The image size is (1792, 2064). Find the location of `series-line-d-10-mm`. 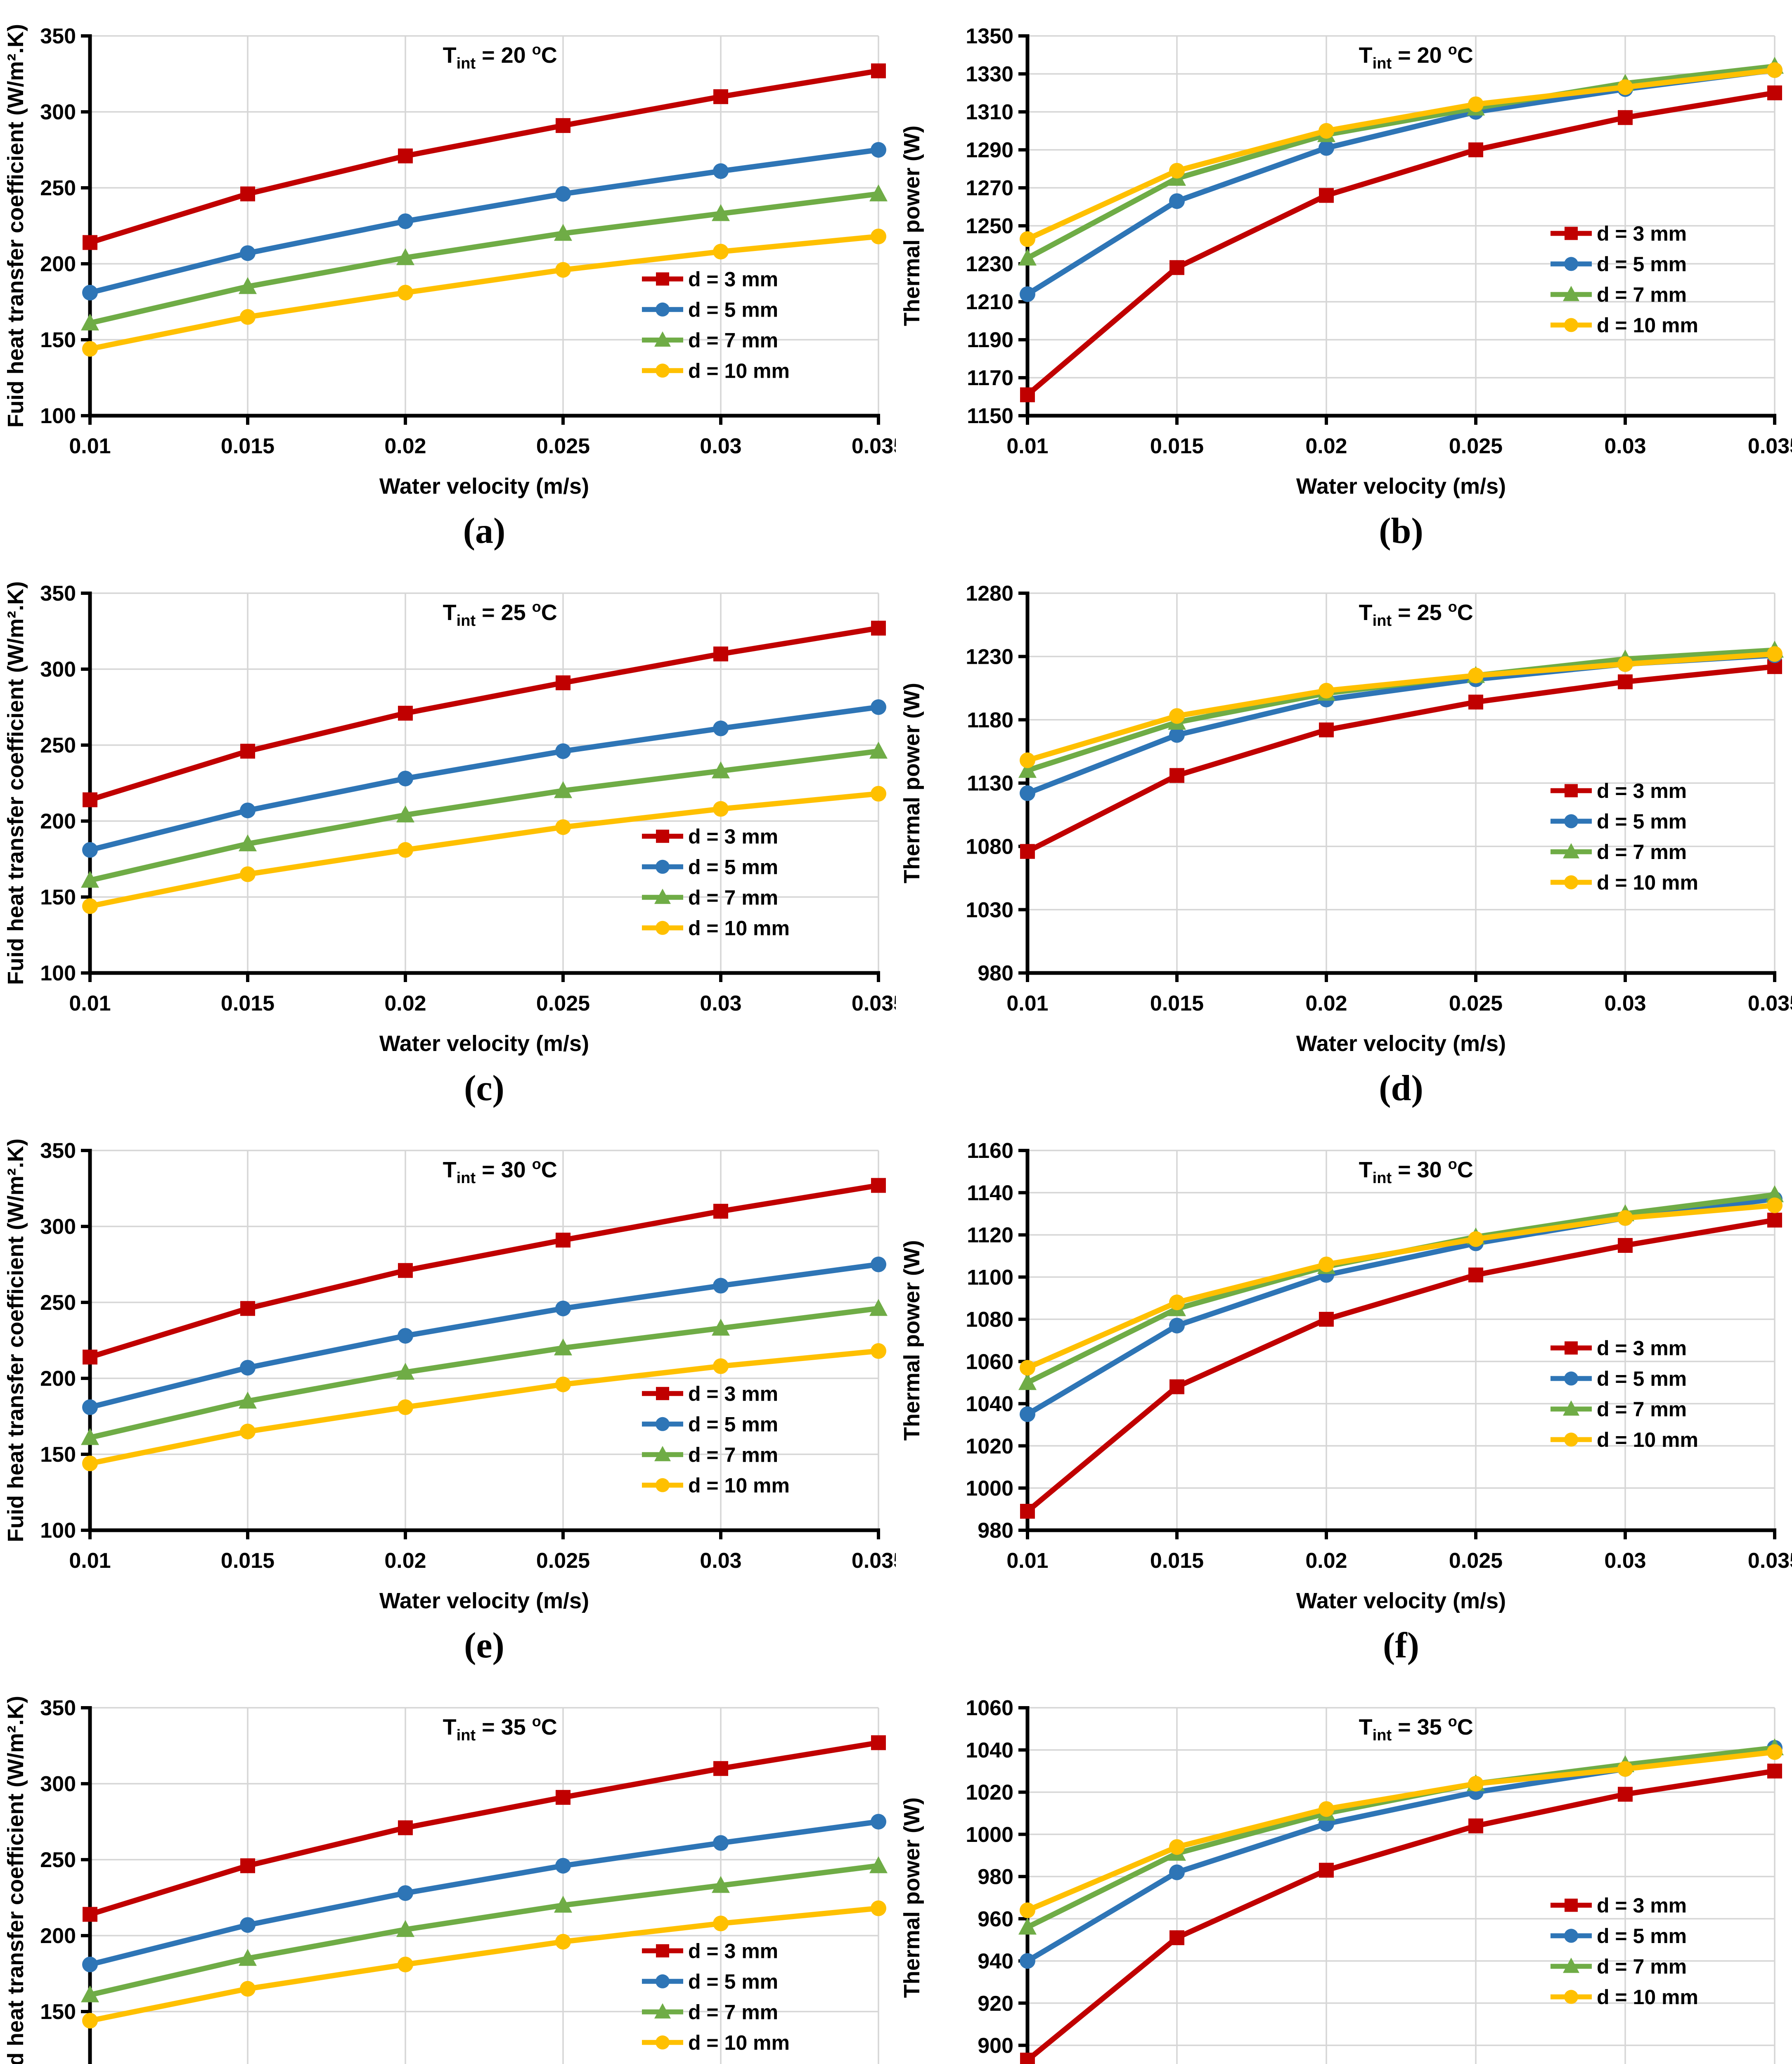

series-line-d-10-mm is located at coordinates (1401, 1286).